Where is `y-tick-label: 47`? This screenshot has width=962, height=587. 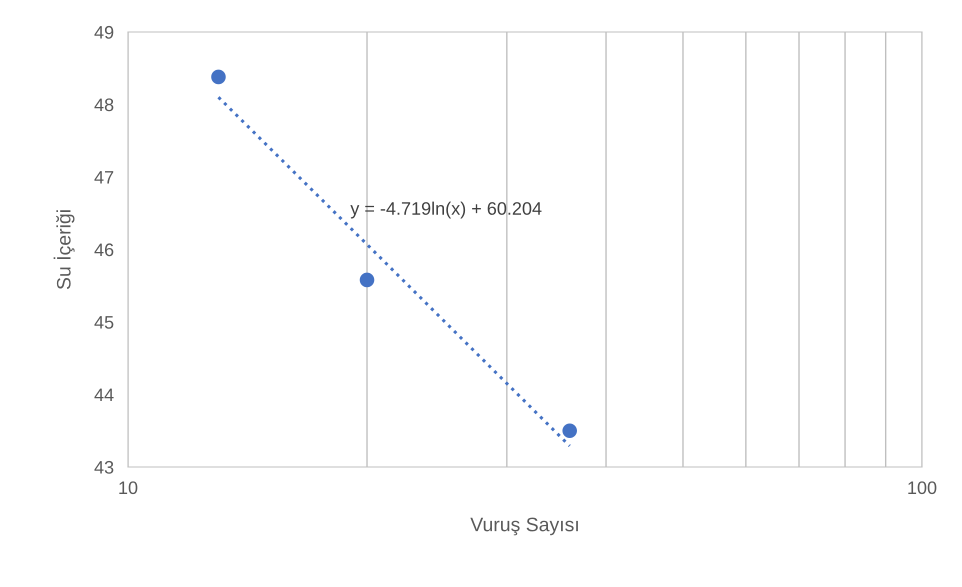 y-tick-label: 47 is located at coordinates (104, 177).